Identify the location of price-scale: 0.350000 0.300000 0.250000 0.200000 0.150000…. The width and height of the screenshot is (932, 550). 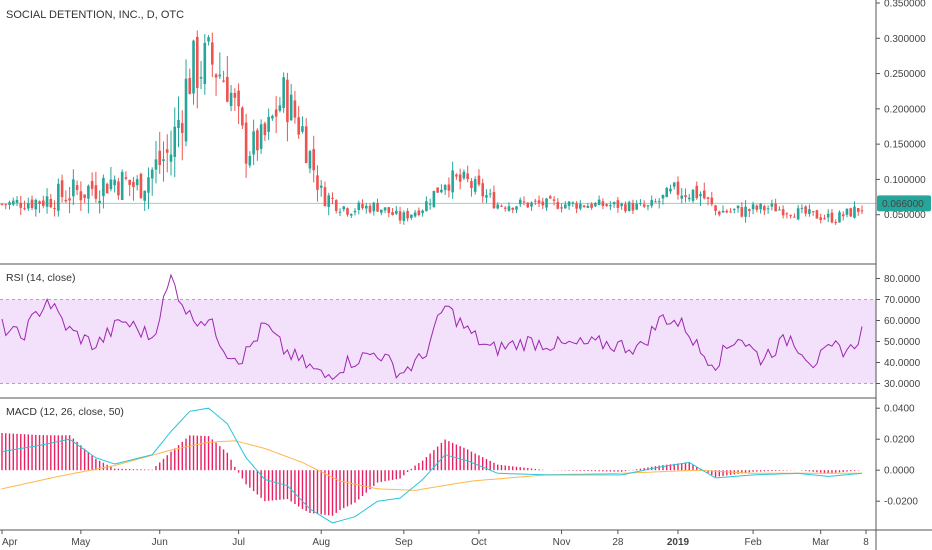
(901, 110).